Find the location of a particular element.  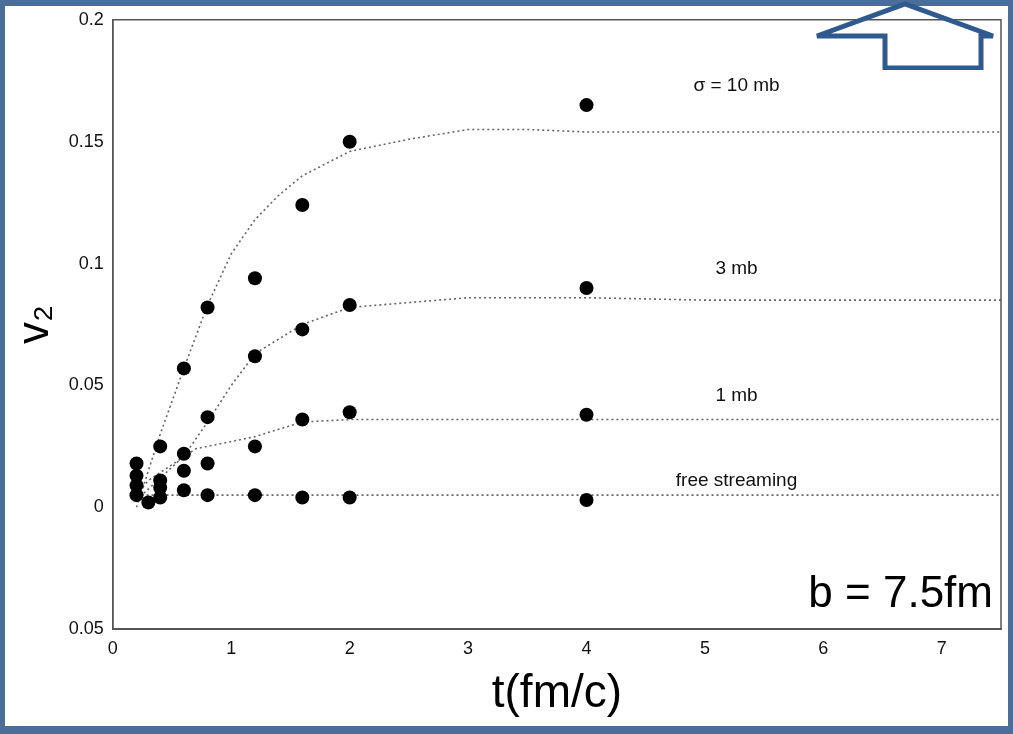

annotation: b = 7.5fm is located at coordinates (900, 592).